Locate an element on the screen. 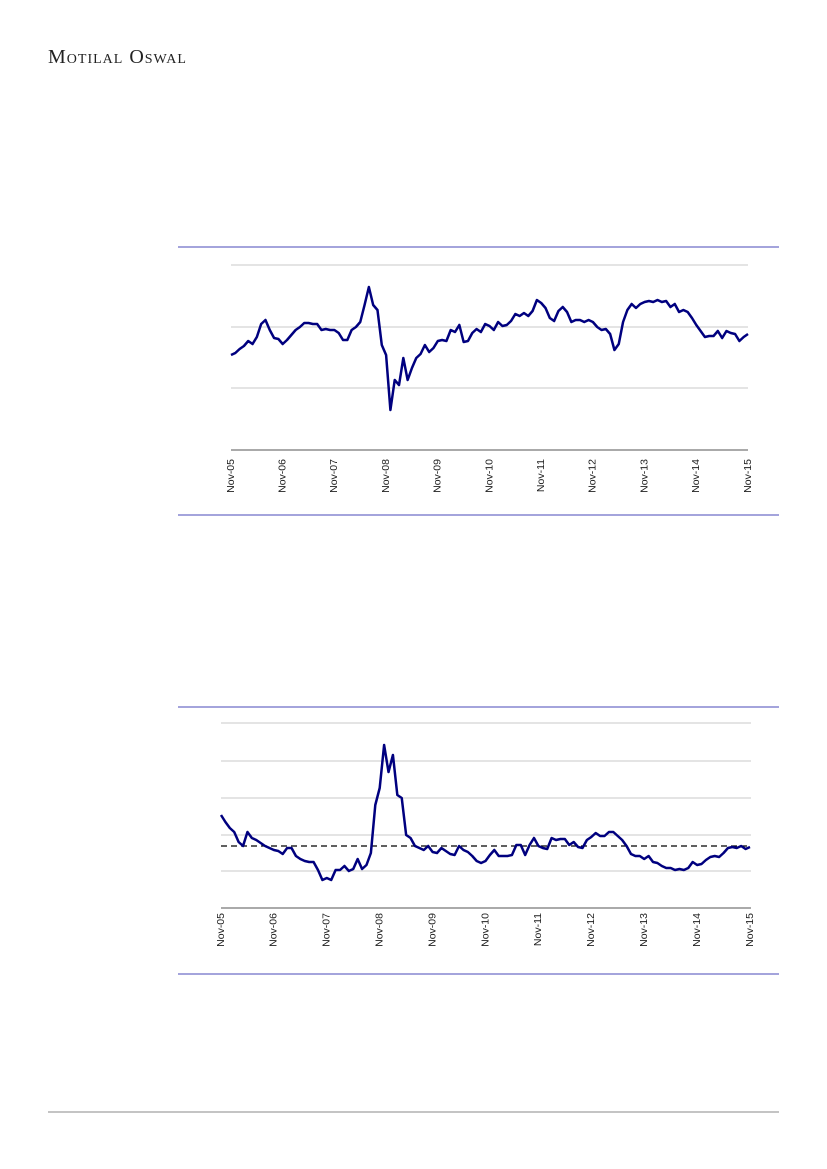 The width and height of the screenshot is (827, 1169). logo: Motilal Oswal is located at coordinates (117, 57).